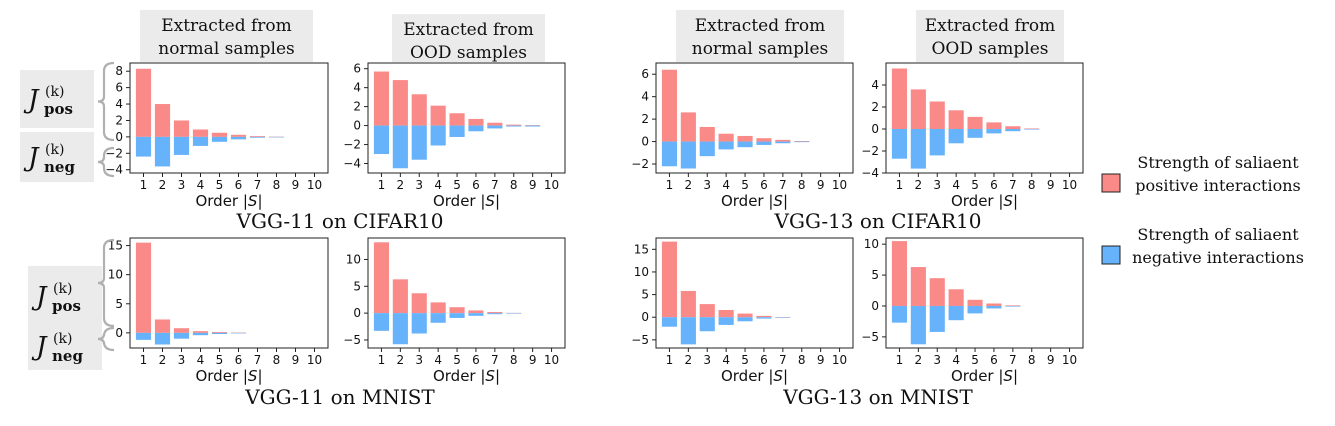 This screenshot has height=426, width=1335. Describe the element at coordinates (1218, 162) in the screenshot. I see `legend-label: Strength of saliaent` at that location.